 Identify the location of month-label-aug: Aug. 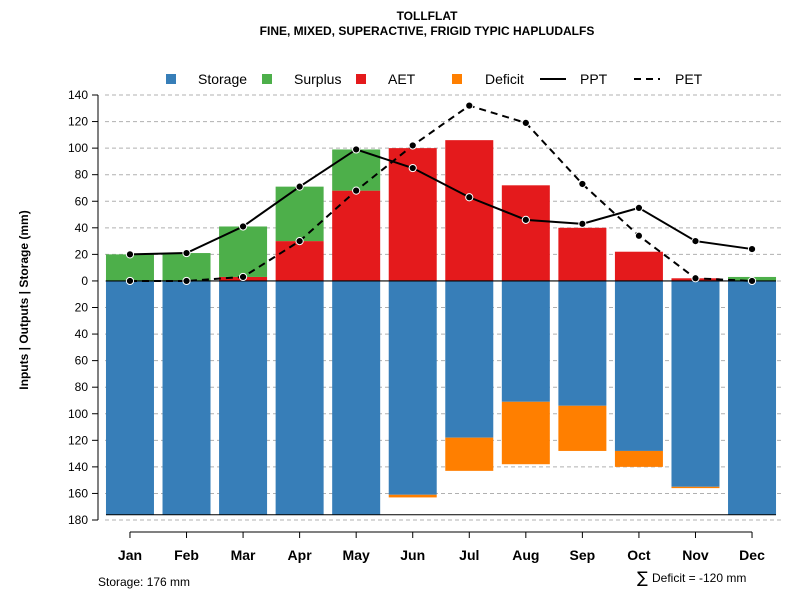
(525, 555).